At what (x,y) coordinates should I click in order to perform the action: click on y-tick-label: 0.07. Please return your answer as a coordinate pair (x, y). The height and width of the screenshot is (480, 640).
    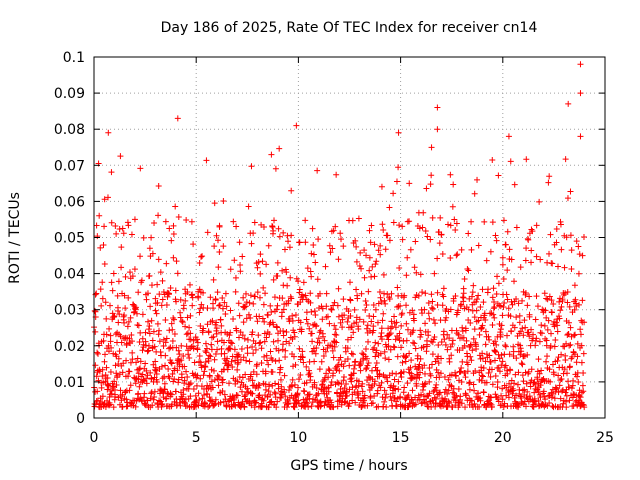
    Looking at the image, I should click on (69, 166).